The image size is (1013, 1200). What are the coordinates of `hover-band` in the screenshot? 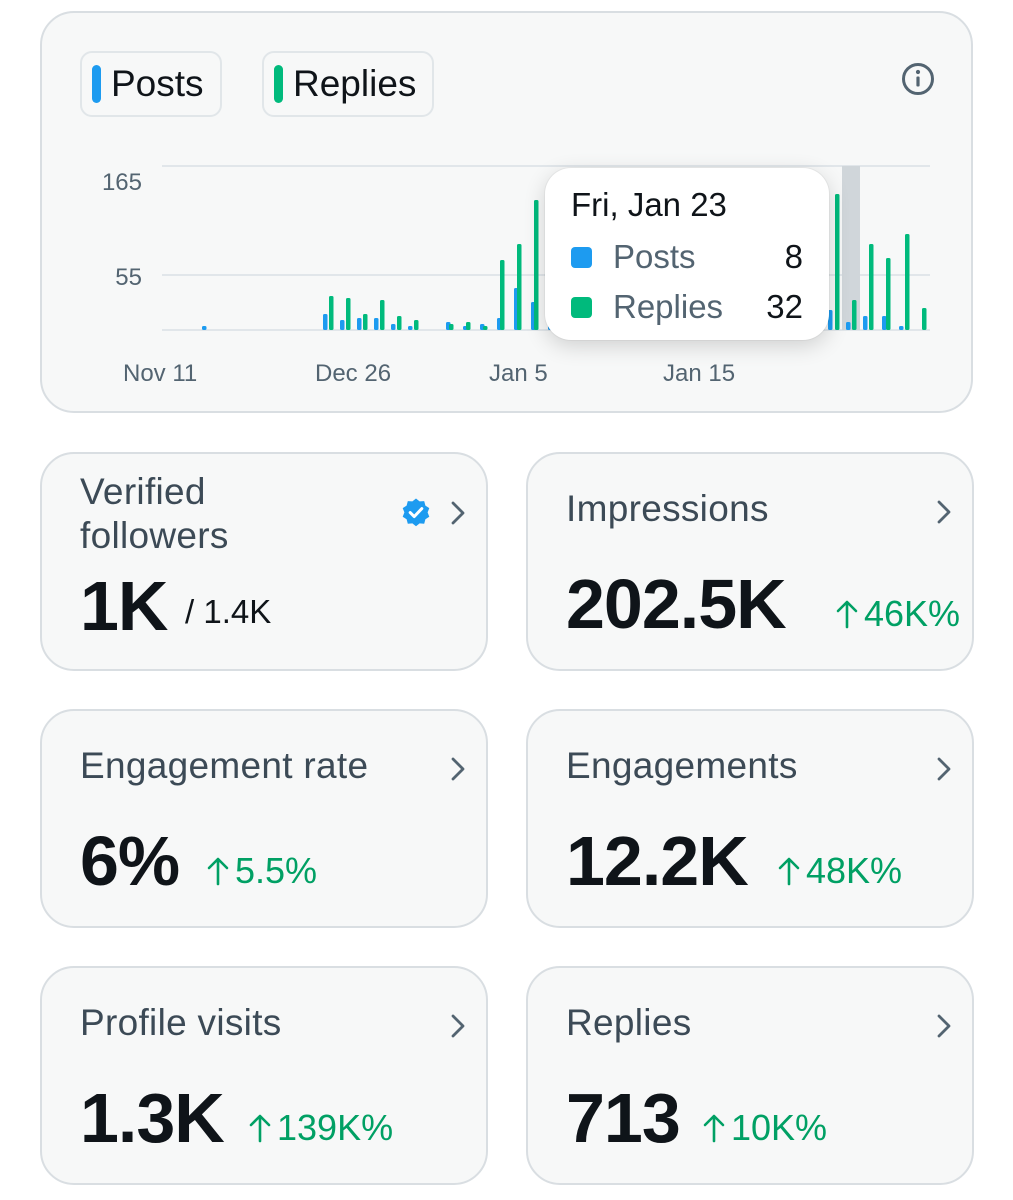 It's located at (851, 248).